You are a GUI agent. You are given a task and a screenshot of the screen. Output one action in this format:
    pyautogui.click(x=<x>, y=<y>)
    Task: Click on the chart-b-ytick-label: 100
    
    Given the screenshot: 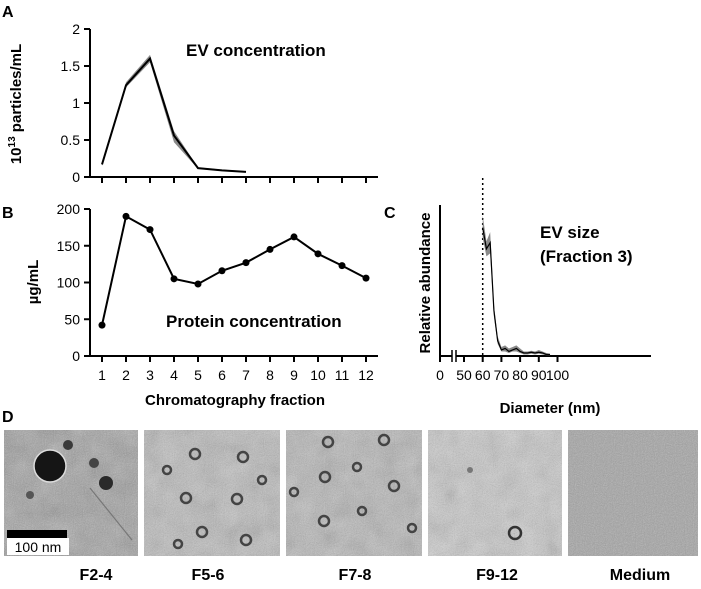 What is the action you would take?
    pyautogui.click(x=69, y=283)
    